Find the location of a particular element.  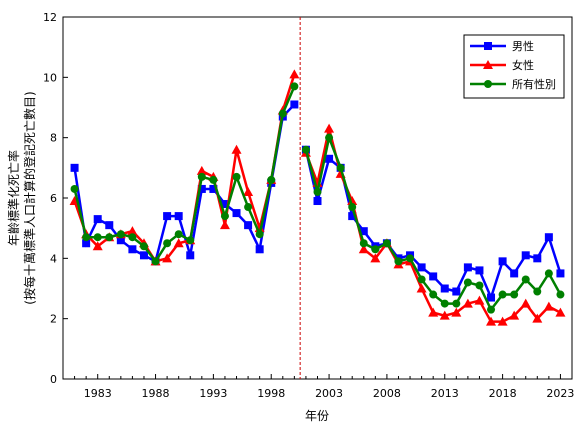

x-tick-label: 2023 is located at coordinates (560, 393).